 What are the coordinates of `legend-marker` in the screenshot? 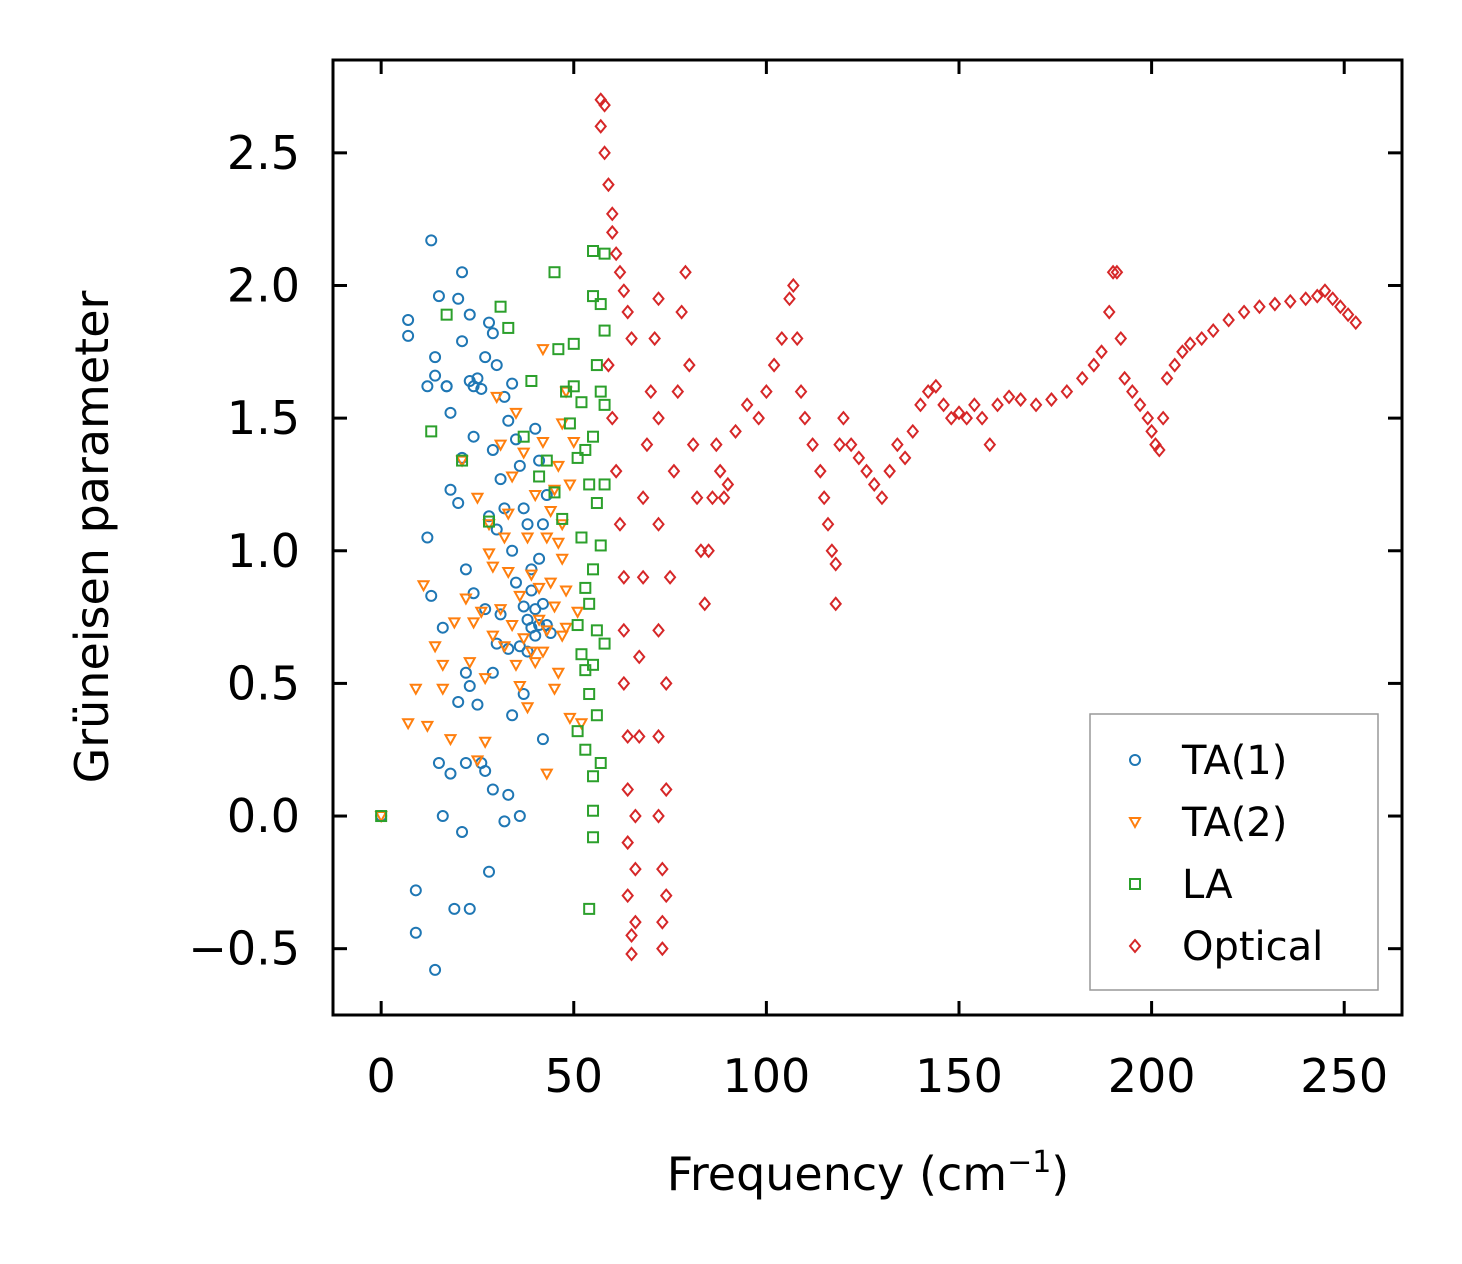 It's located at (1135, 823).